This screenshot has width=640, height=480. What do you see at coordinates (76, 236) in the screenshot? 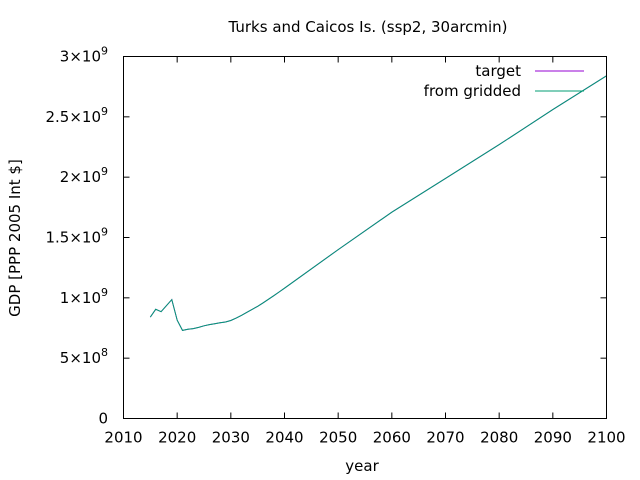
I see `y-tick-label: 1.5×10⁹` at bounding box center [76, 236].